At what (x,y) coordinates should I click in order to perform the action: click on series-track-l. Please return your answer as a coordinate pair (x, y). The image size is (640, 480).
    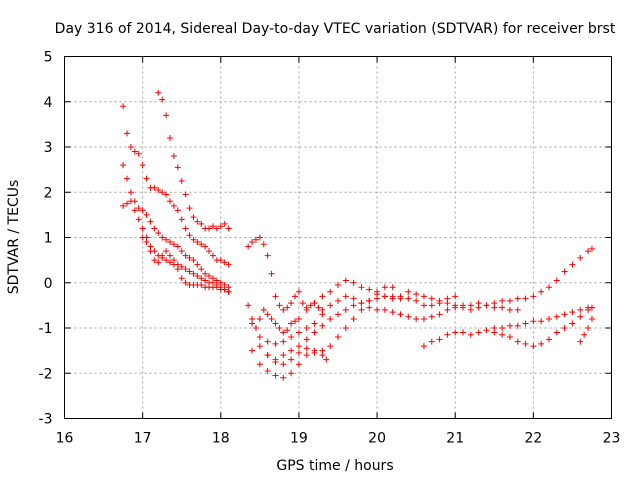
    Looking at the image, I should click on (507, 327).